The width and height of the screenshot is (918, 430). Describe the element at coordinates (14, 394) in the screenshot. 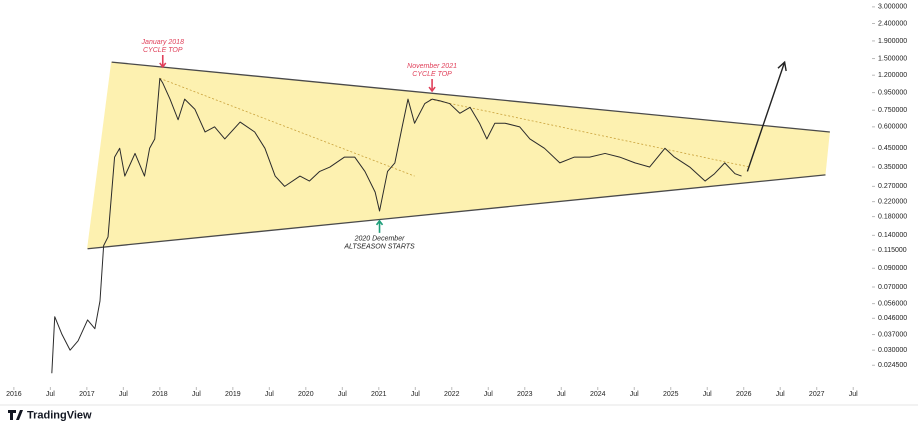

I see `x-tick-label: 2016` at that location.